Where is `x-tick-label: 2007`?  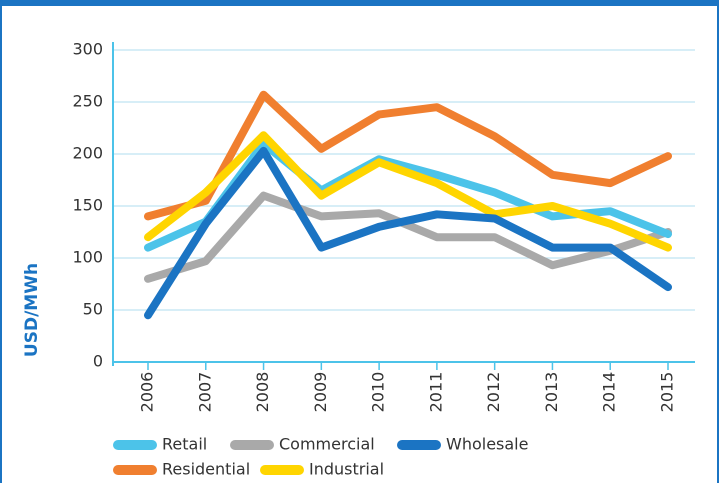
x-tick-label: 2007 is located at coordinates (204, 392).